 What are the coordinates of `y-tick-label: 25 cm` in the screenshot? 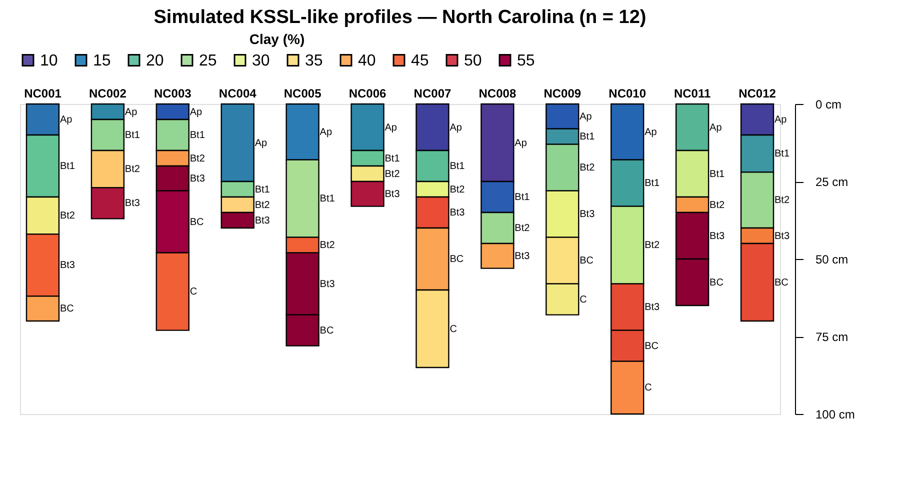 It's located at (832, 182).